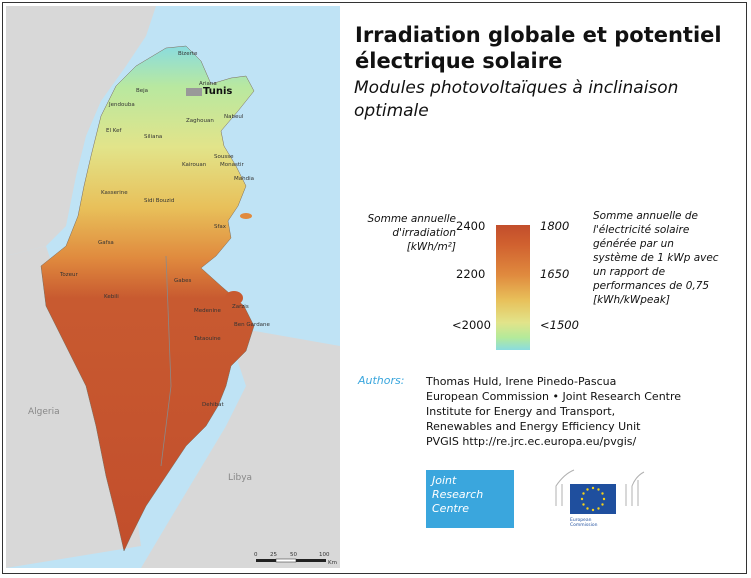 This screenshot has width=751, height=578. I want to click on ec-logo-svg: European Commission, so click(600, 498).